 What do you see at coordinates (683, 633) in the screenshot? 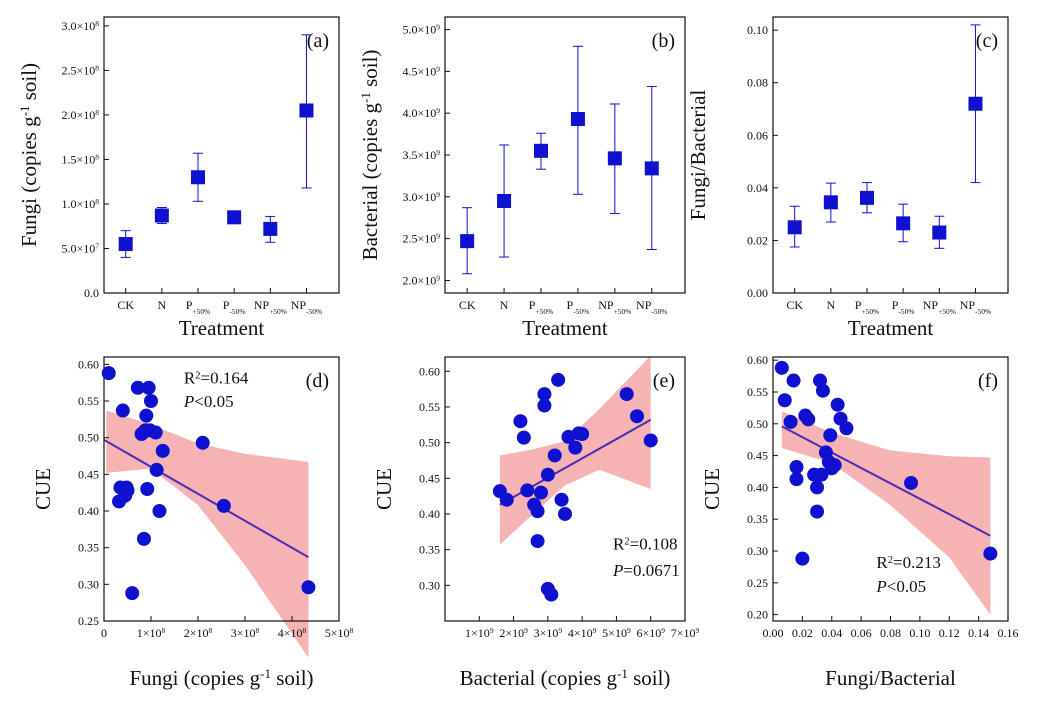
I see `x-tick-label-part: 7×10` at bounding box center [683, 633].